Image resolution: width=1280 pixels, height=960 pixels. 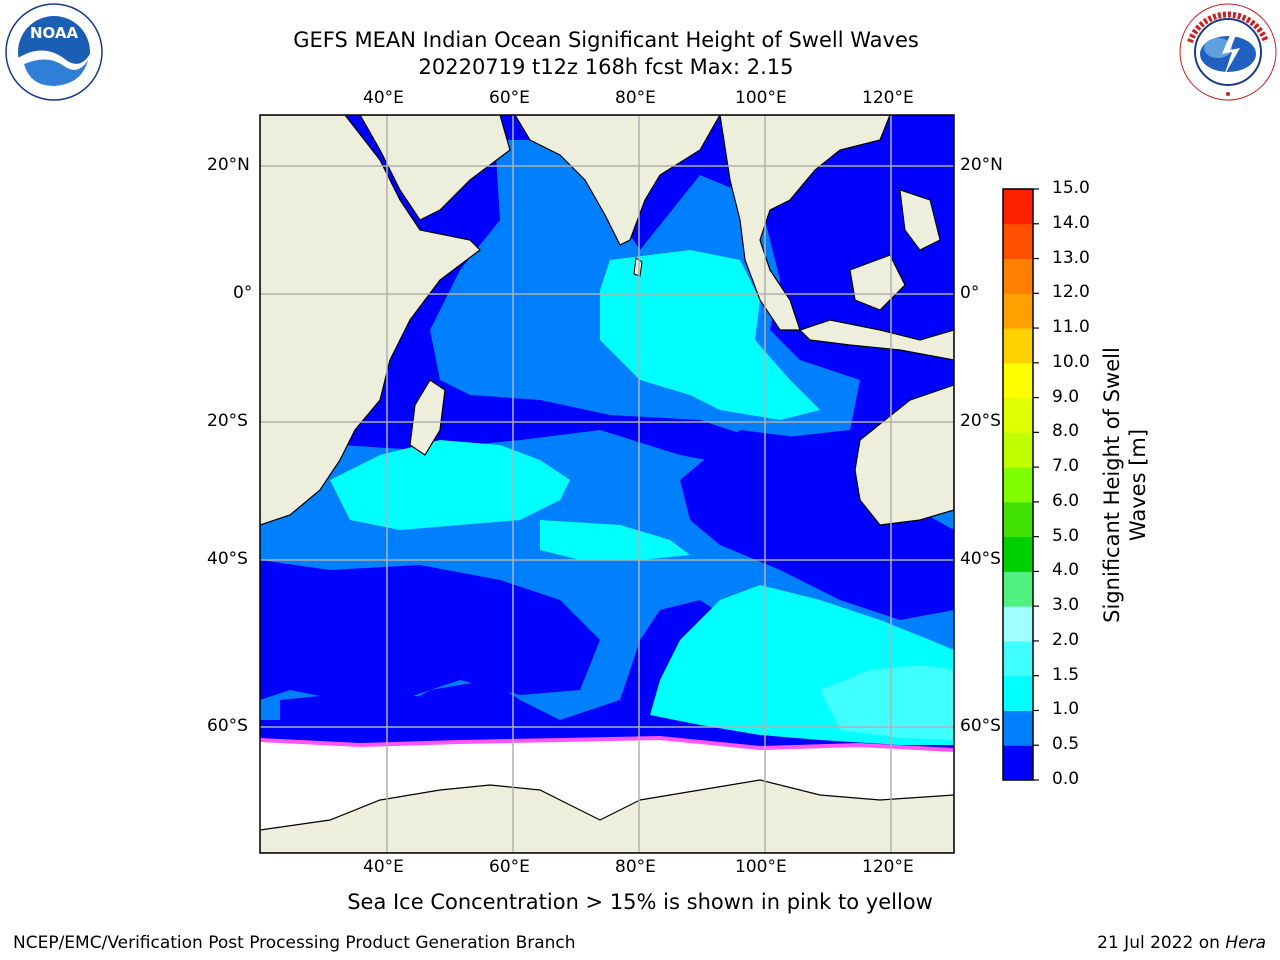 What do you see at coordinates (1071, 292) in the screenshot?
I see `colorbar-tick-label-14: 12.0` at bounding box center [1071, 292].